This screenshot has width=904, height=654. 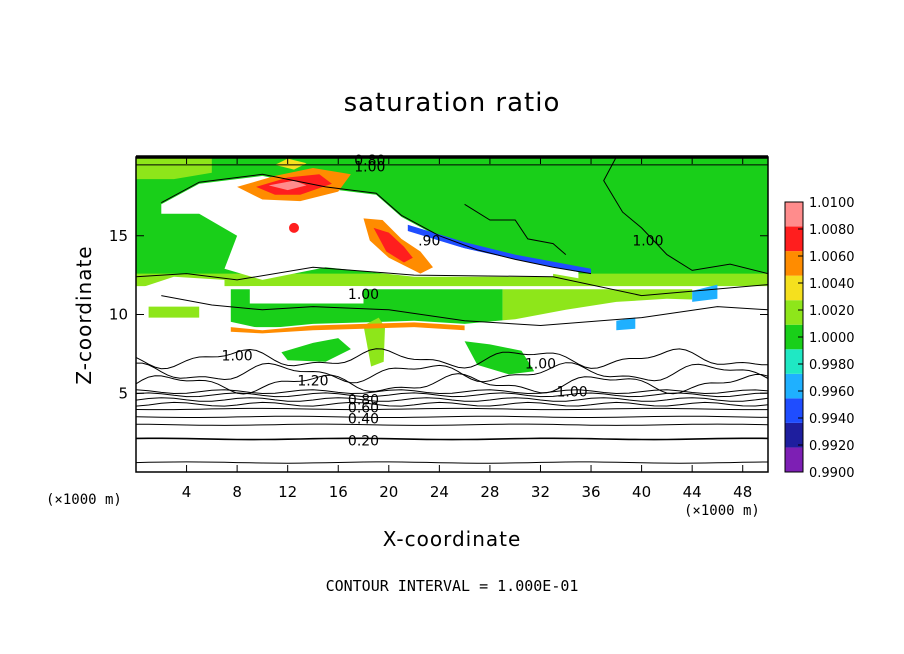 What do you see at coordinates (832, 473) in the screenshot?
I see `colorbar-tick-label: 0.9900` at bounding box center [832, 473].